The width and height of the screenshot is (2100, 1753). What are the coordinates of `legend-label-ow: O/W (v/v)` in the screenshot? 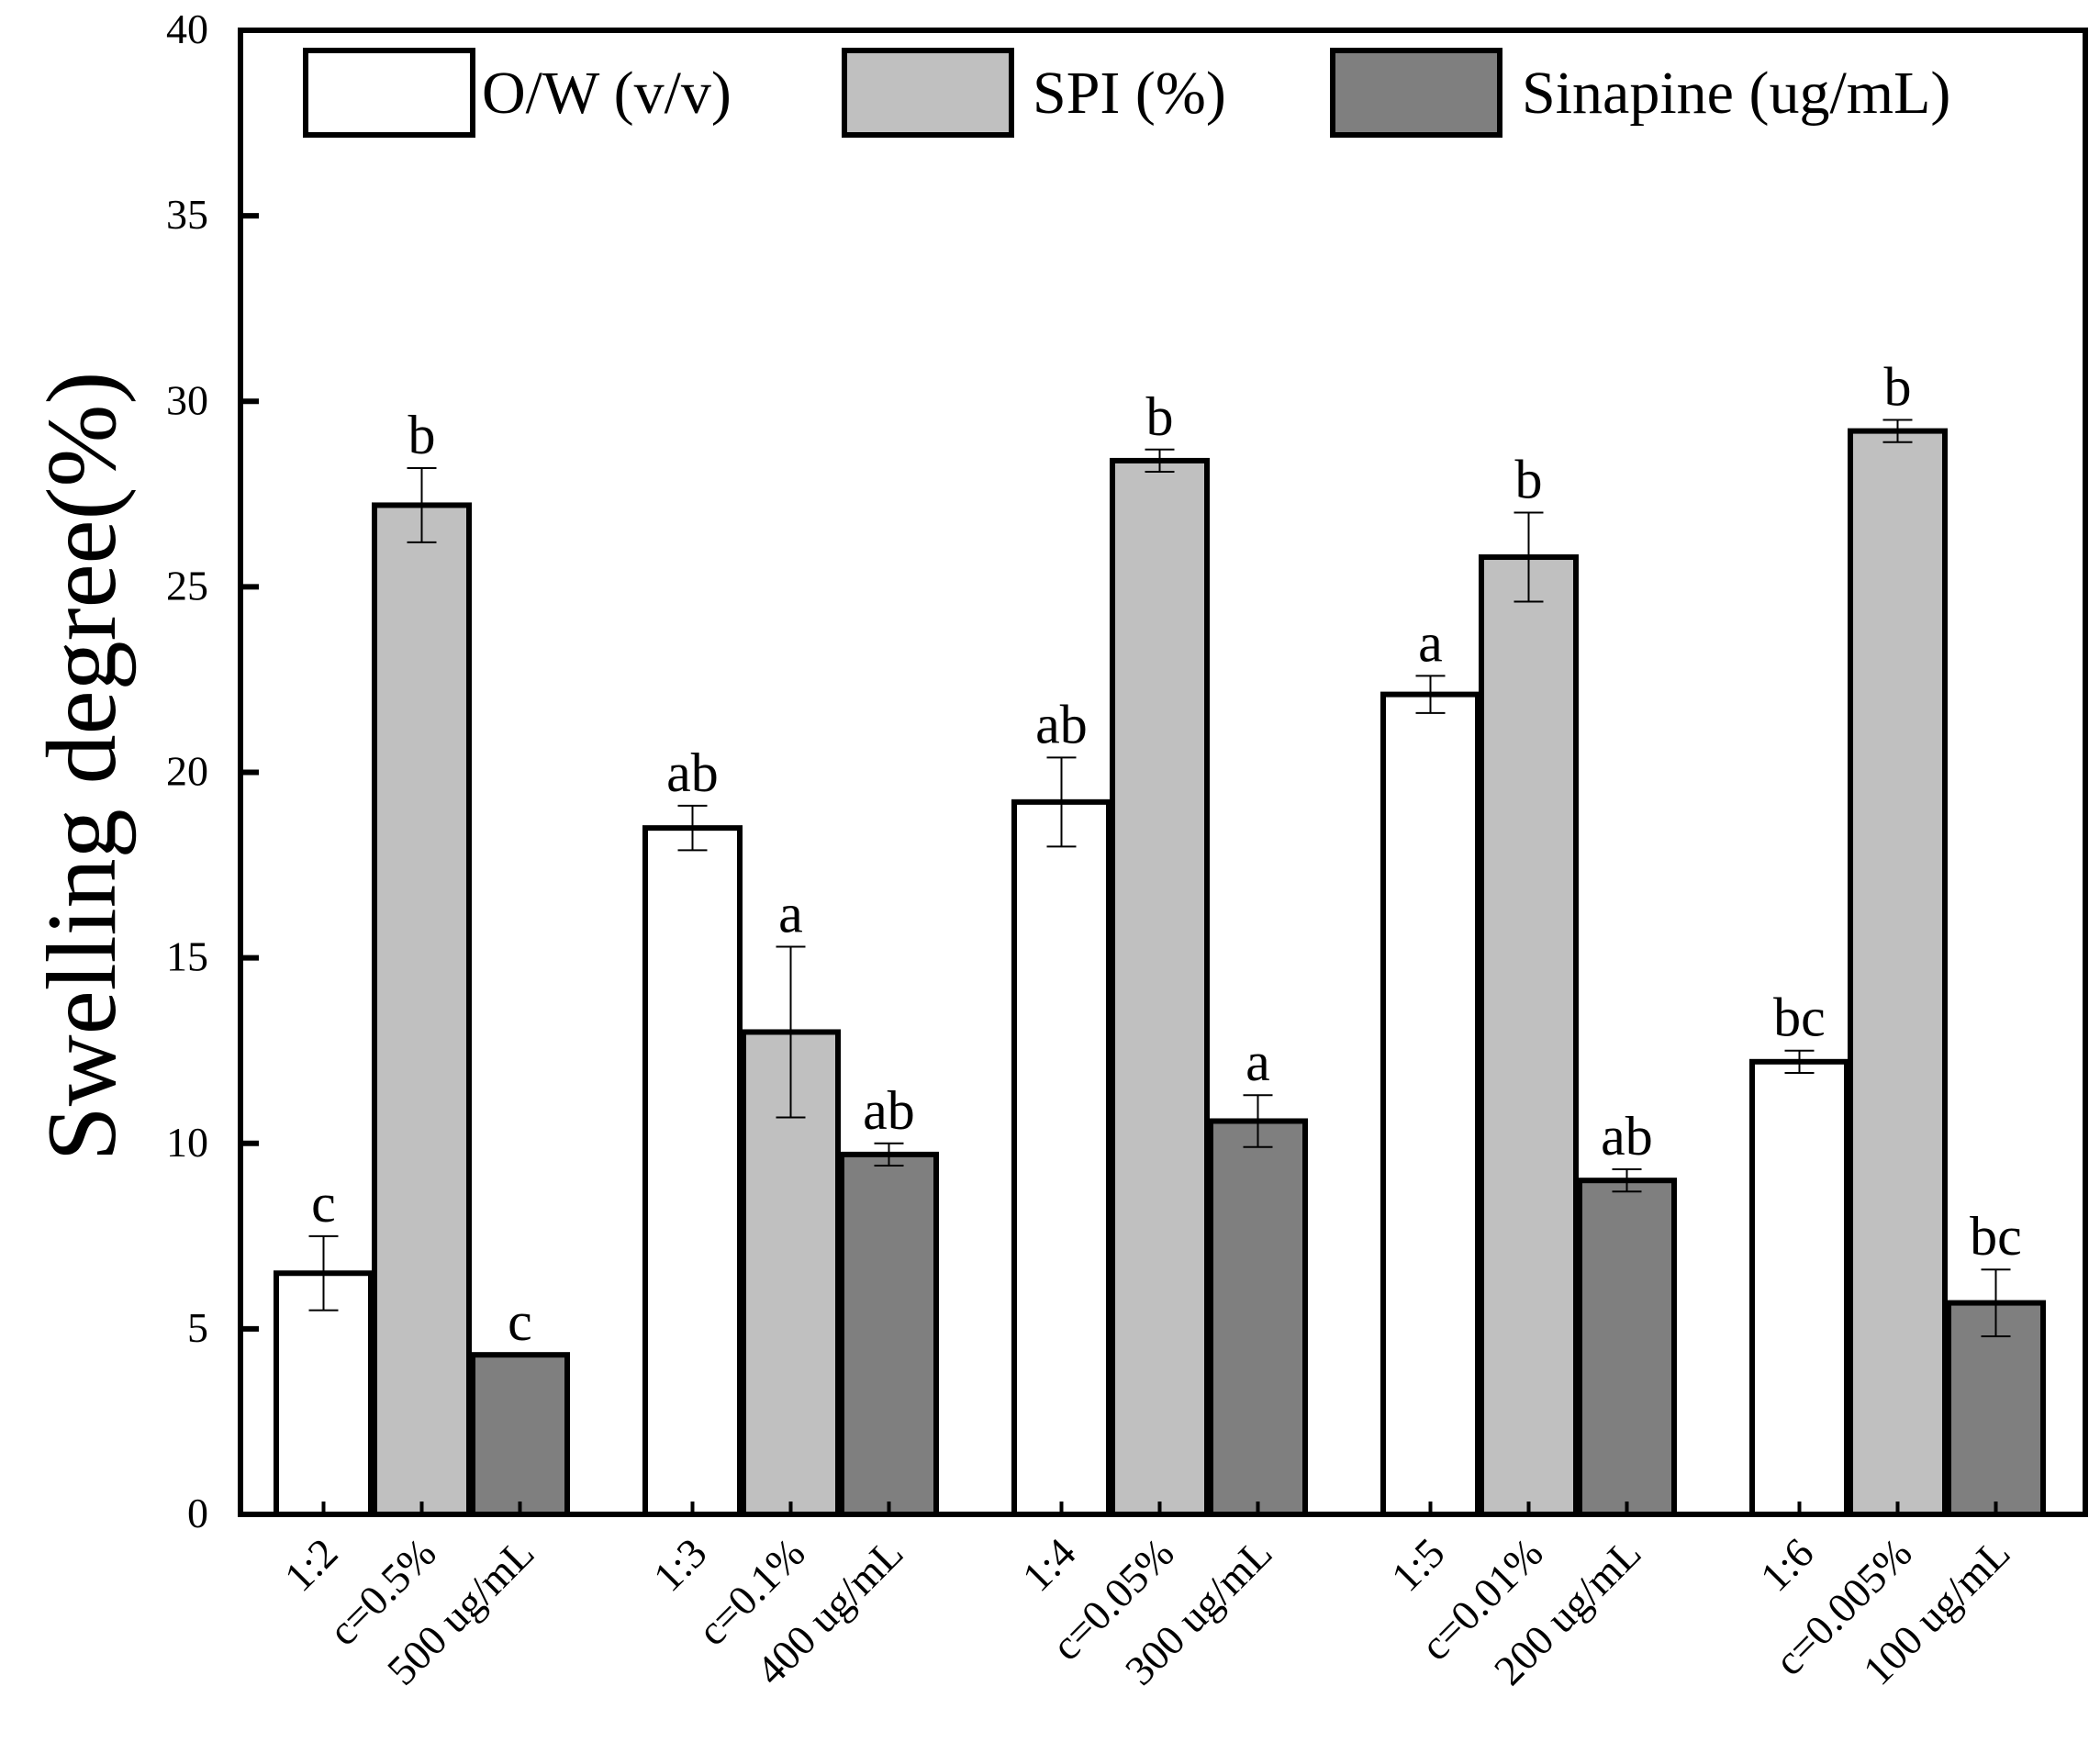 It's located at (607, 93).